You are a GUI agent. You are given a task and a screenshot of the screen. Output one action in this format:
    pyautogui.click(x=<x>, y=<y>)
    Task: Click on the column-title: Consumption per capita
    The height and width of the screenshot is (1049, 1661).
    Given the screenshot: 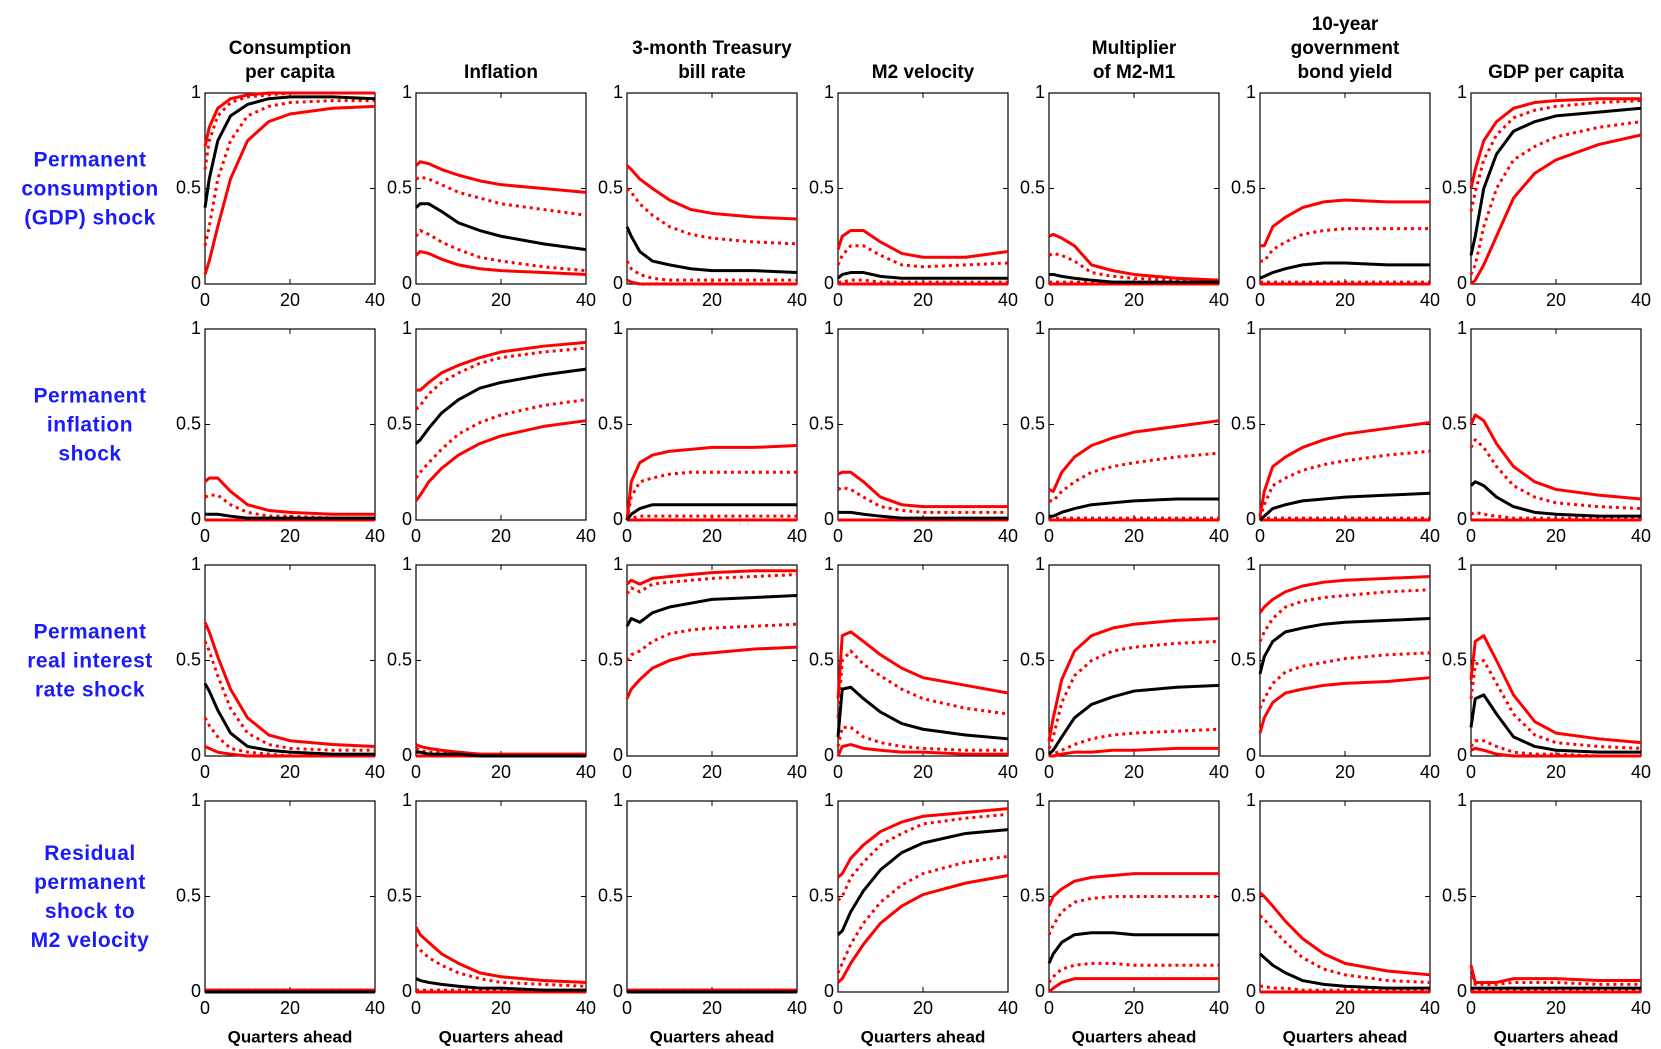 What is the action you would take?
    pyautogui.click(x=290, y=60)
    